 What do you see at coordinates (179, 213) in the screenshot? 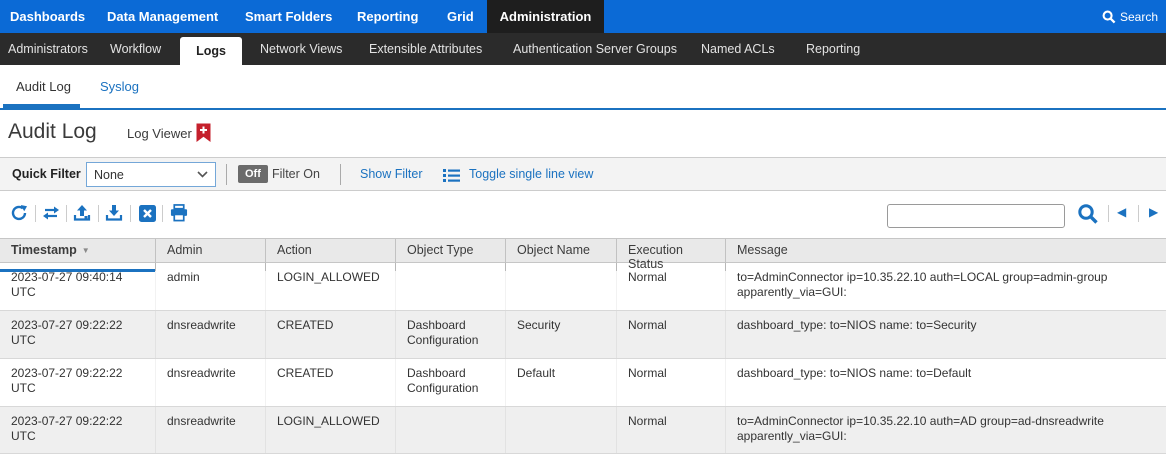
I see `print-icon` at bounding box center [179, 213].